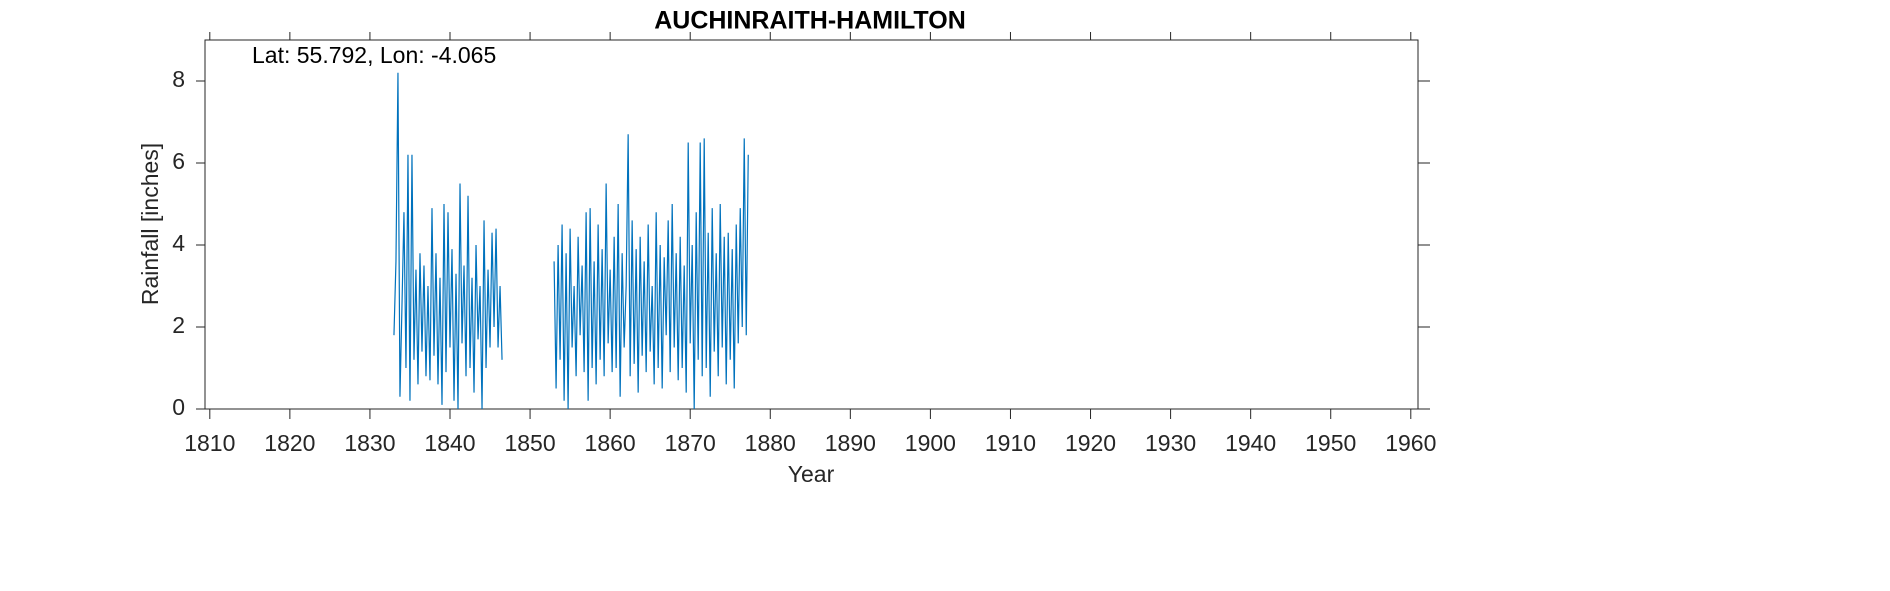  What do you see at coordinates (690, 443) in the screenshot?
I see `x-tick-label: 1870` at bounding box center [690, 443].